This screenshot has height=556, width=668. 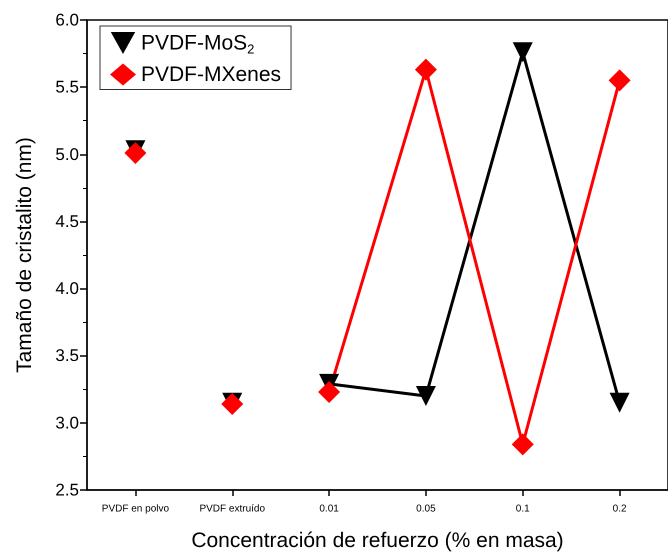 What do you see at coordinates (67, 356) in the screenshot?
I see `y-tick-label: 3.5` at bounding box center [67, 356].